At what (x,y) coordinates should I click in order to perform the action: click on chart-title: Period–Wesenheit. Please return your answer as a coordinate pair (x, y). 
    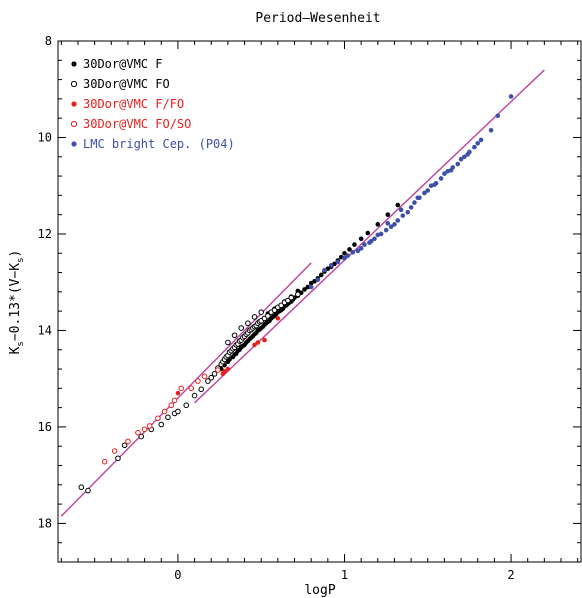
    Looking at the image, I should click on (317, 18).